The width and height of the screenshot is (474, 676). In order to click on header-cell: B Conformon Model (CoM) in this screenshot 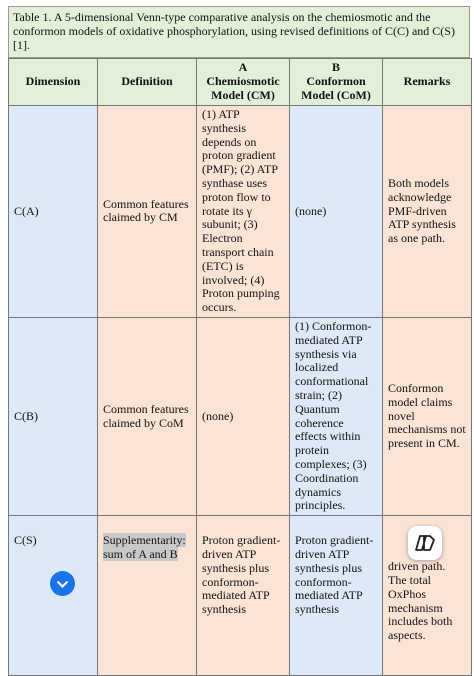, I will do `click(336, 82)`.